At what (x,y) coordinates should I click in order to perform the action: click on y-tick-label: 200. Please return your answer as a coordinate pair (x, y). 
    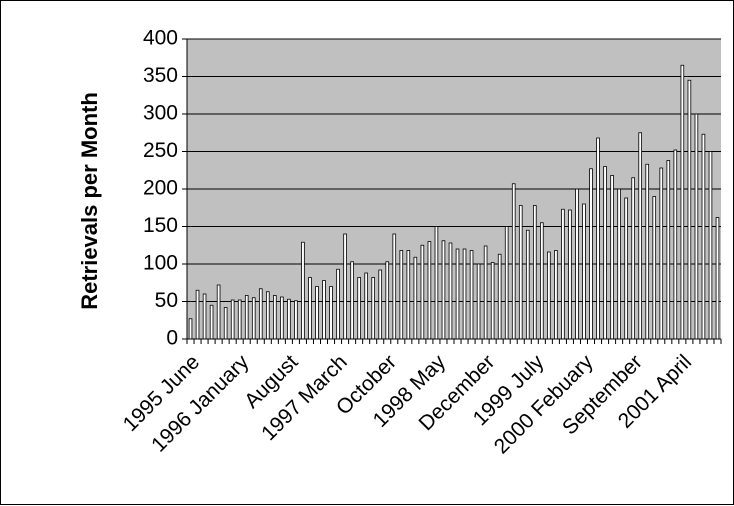
    Looking at the image, I should click on (160, 188).